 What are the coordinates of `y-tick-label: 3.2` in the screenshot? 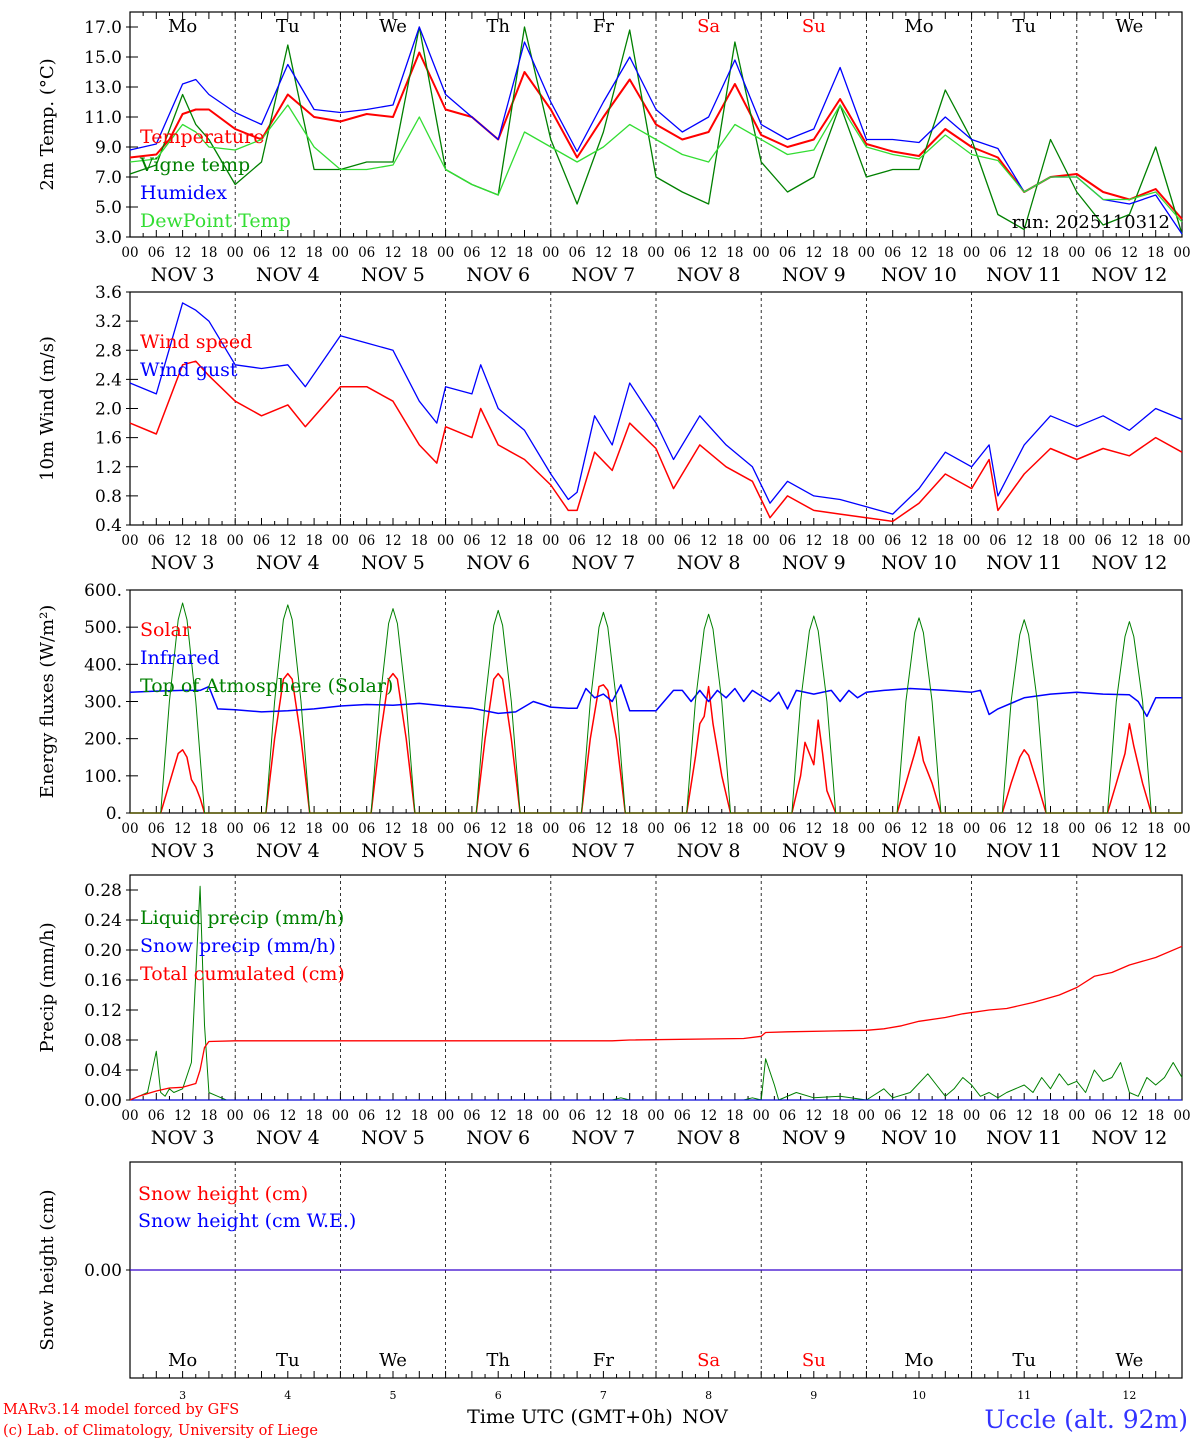 It's located at (108, 322).